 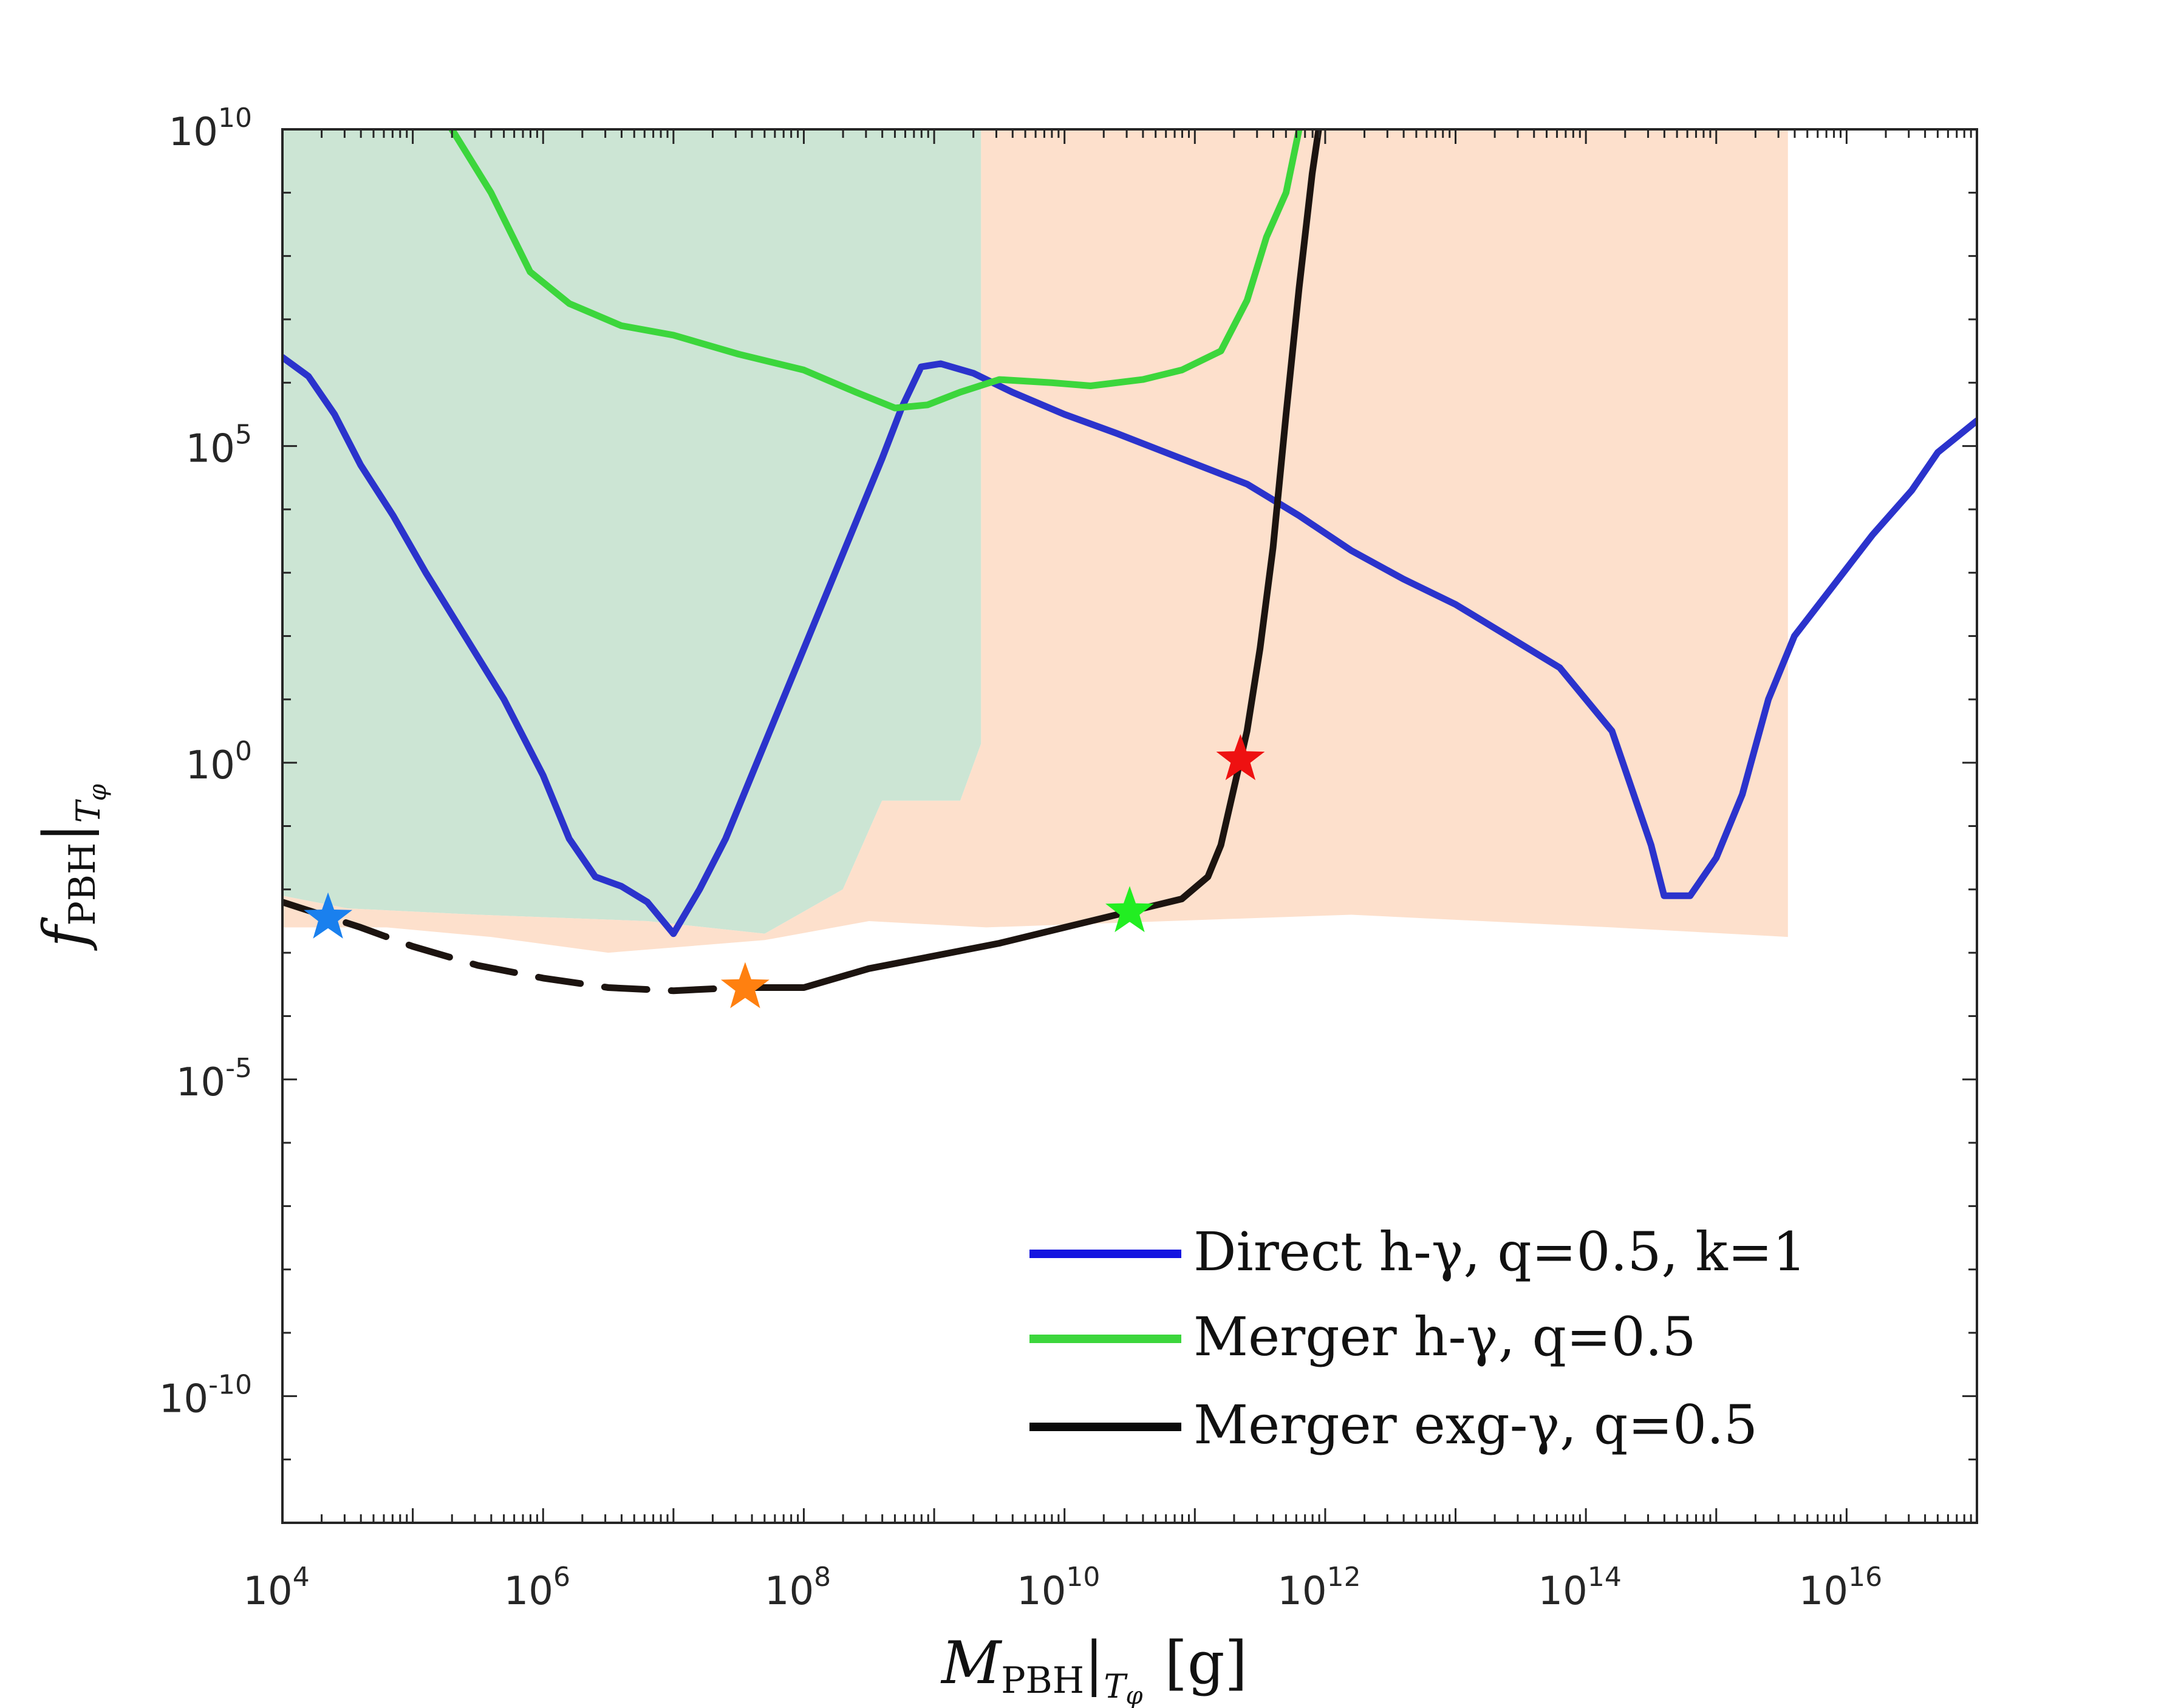 What do you see at coordinates (98, 792) in the screenshot?
I see `y-axis-label-sub3: φ` at bounding box center [98, 792].